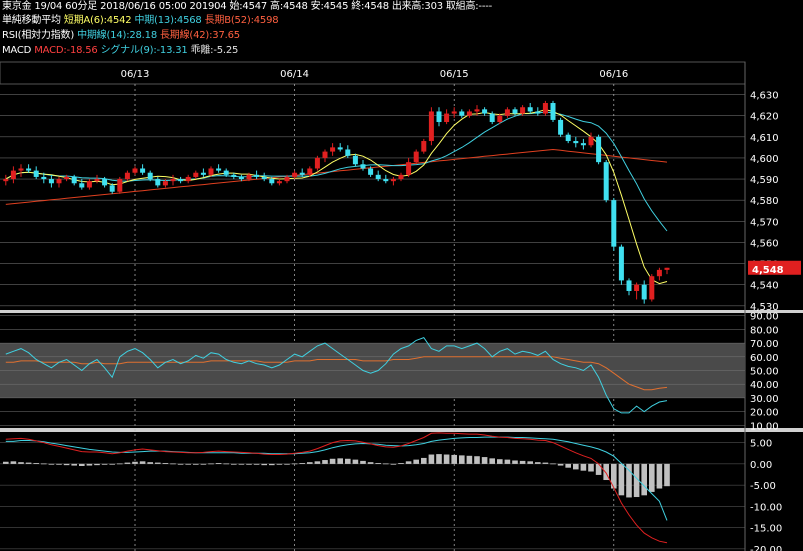  Describe the element at coordinates (66, 50) in the screenshot. I see `macd-value: MACD:-18.56` at that location.